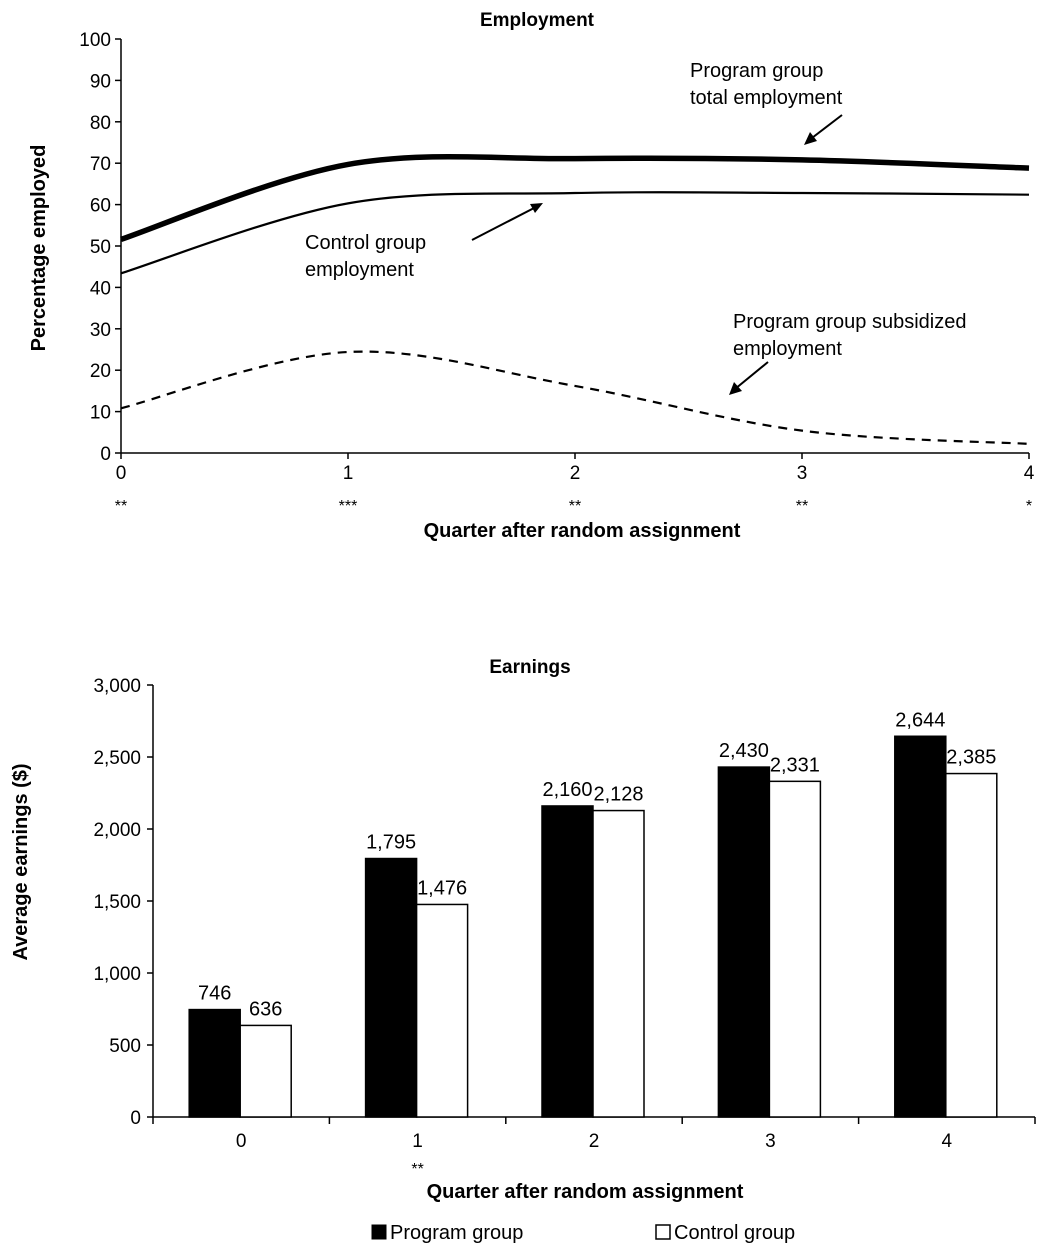 This screenshot has height=1252, width=1037. What do you see at coordinates (241, 1141) in the screenshot?
I see `earnings-x-tick-label: 0` at bounding box center [241, 1141].